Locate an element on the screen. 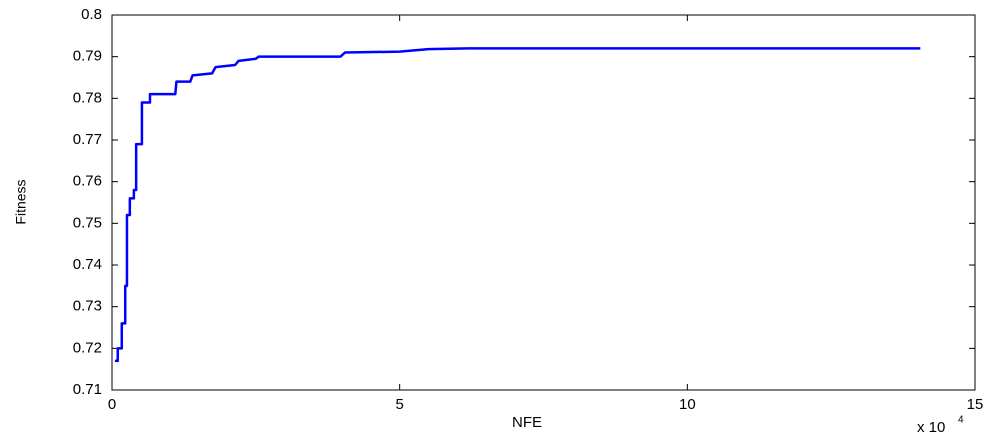 This screenshot has height=439, width=991. x-multiplier: x 10 is located at coordinates (931, 427).